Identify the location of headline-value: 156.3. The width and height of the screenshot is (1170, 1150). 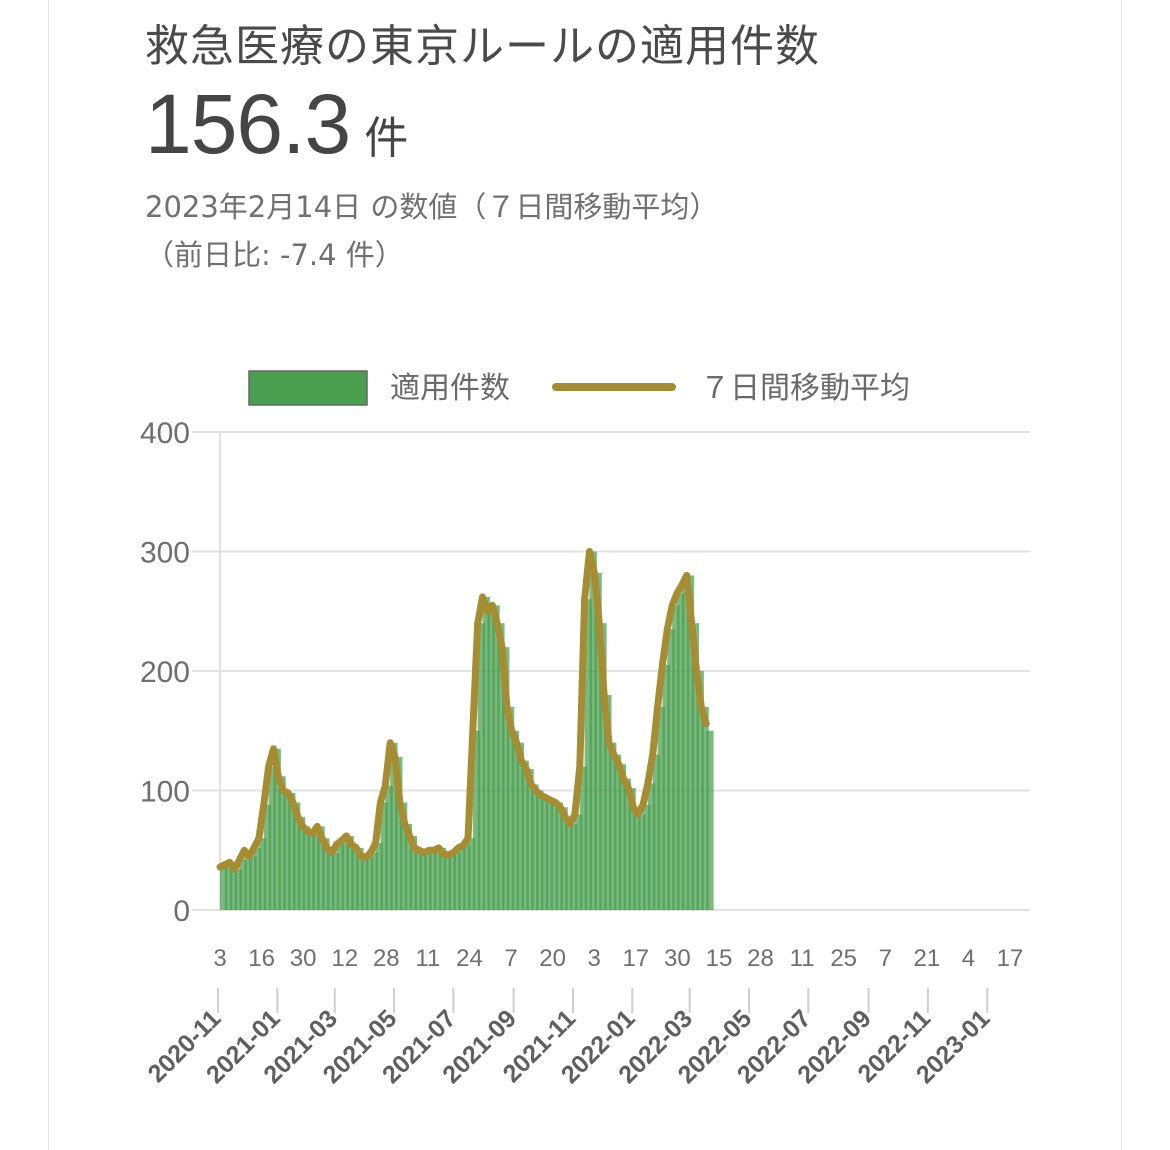
(248, 124).